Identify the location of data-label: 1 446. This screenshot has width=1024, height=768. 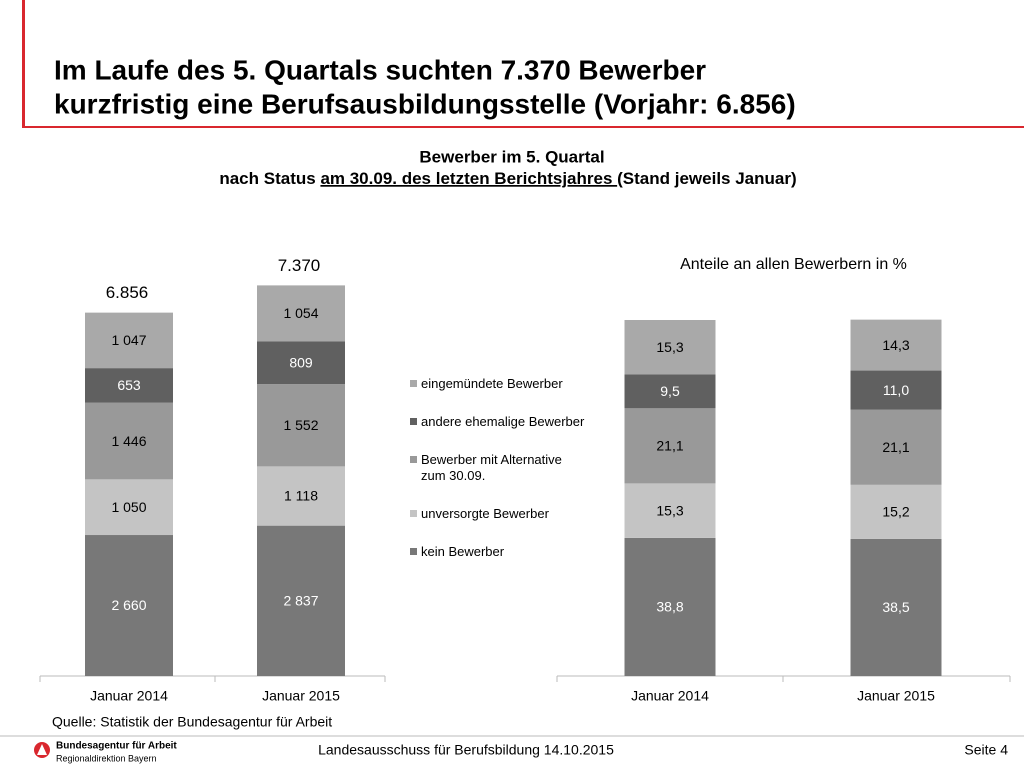
(128, 441).